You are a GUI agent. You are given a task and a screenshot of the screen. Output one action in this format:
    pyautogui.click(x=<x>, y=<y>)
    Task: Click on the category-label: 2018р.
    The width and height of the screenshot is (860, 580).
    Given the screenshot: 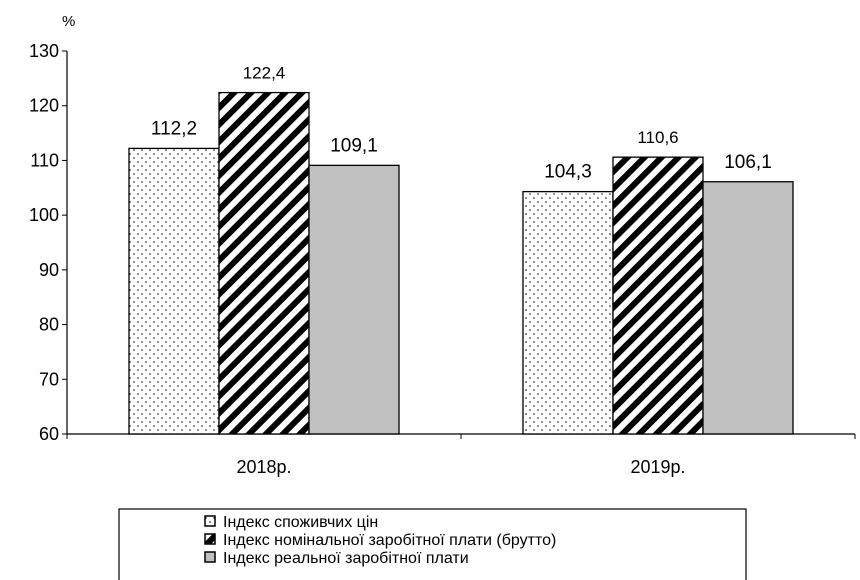 What is the action you would take?
    pyautogui.click(x=263, y=467)
    